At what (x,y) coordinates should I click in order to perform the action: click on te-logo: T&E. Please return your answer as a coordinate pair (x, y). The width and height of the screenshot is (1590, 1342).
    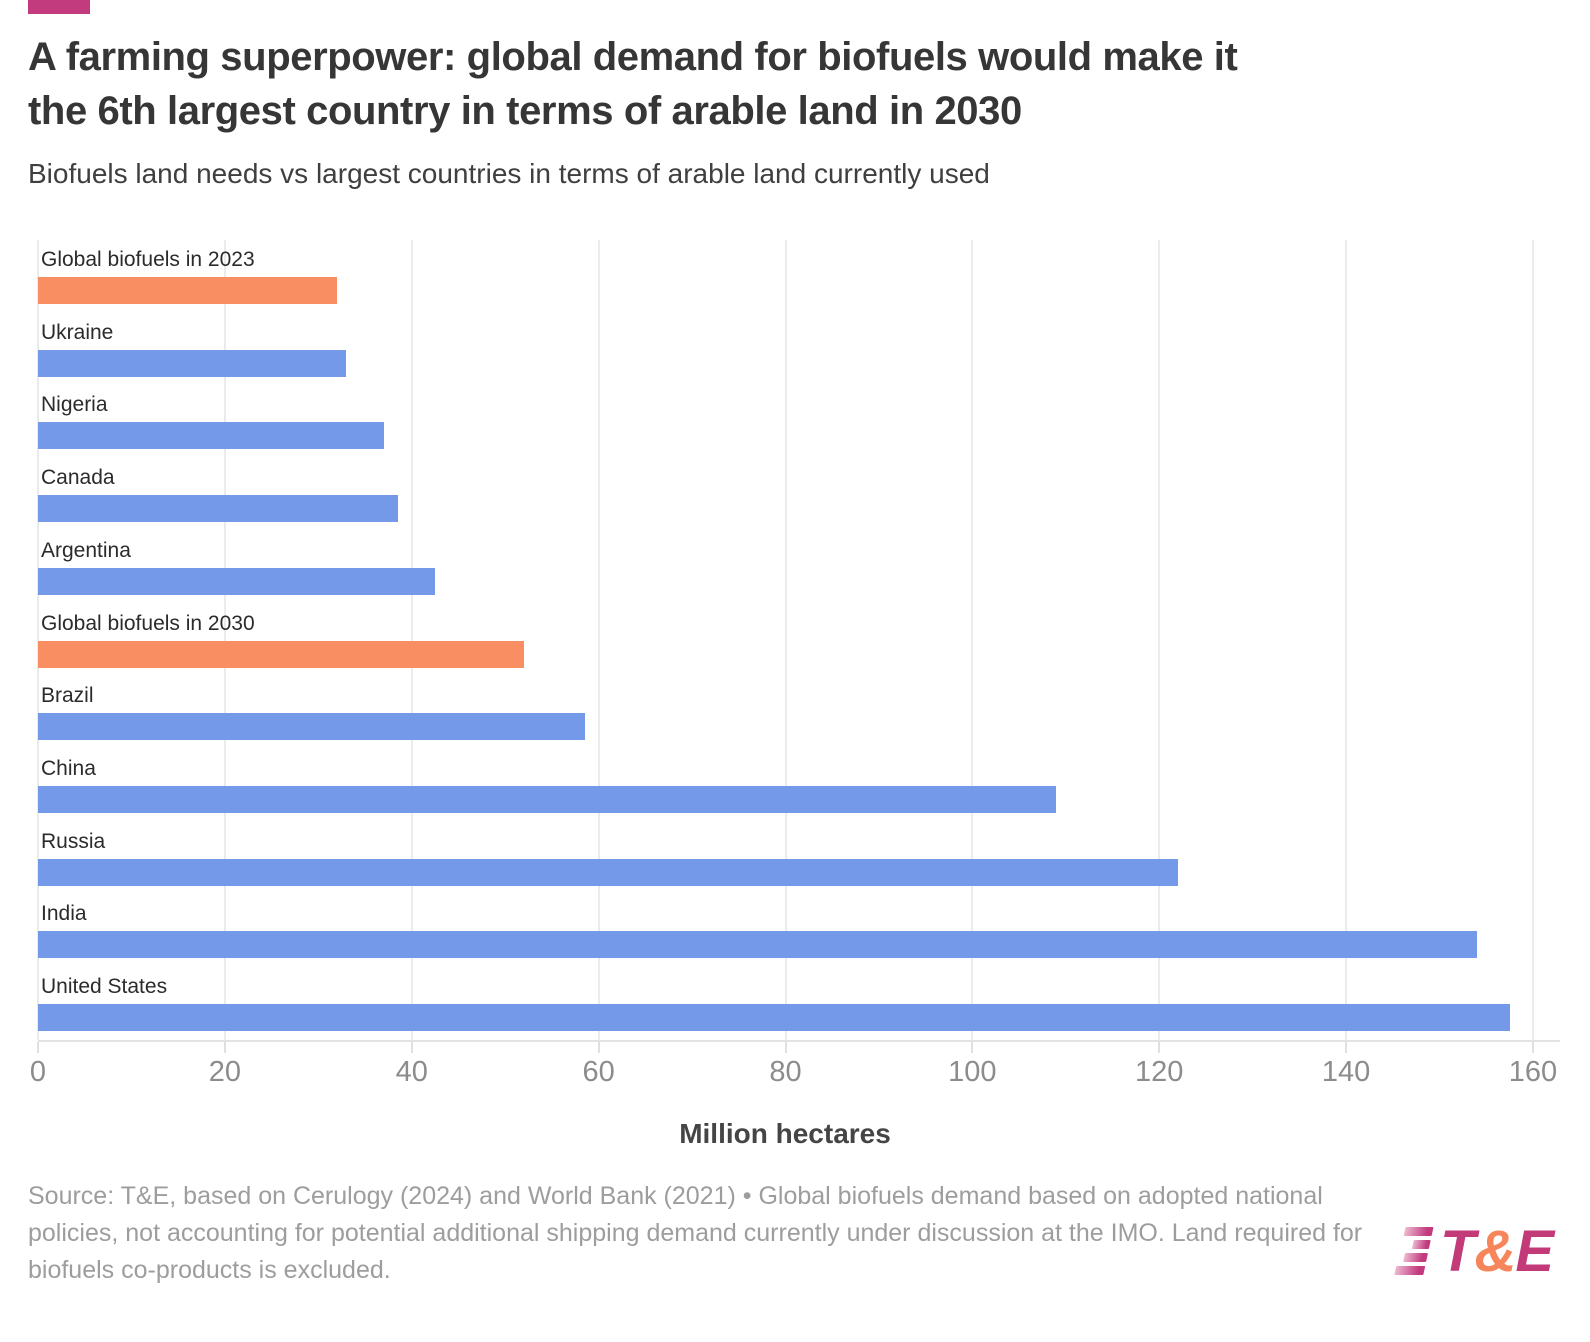
    Looking at the image, I should click on (1475, 1252).